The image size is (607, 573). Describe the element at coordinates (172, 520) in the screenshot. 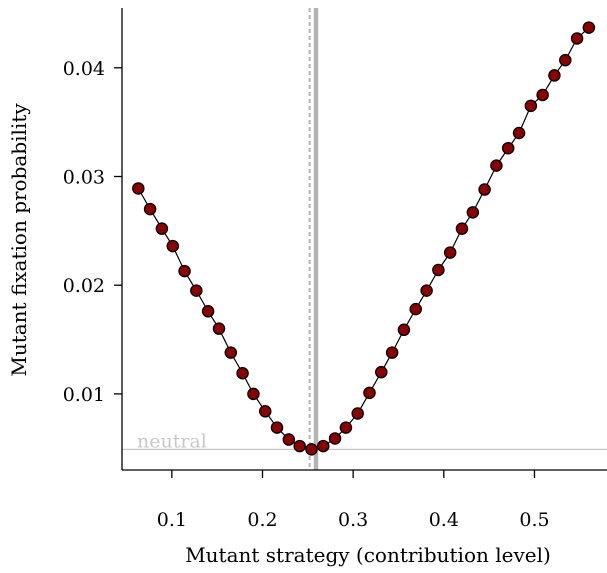

I see `x-tick-label: 0.1` at that location.